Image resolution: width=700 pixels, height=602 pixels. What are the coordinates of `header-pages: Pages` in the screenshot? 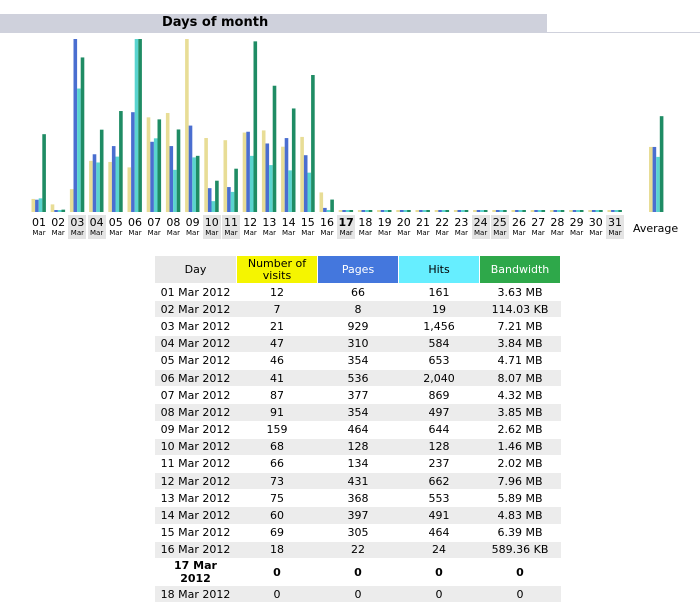 It's located at (358, 270).